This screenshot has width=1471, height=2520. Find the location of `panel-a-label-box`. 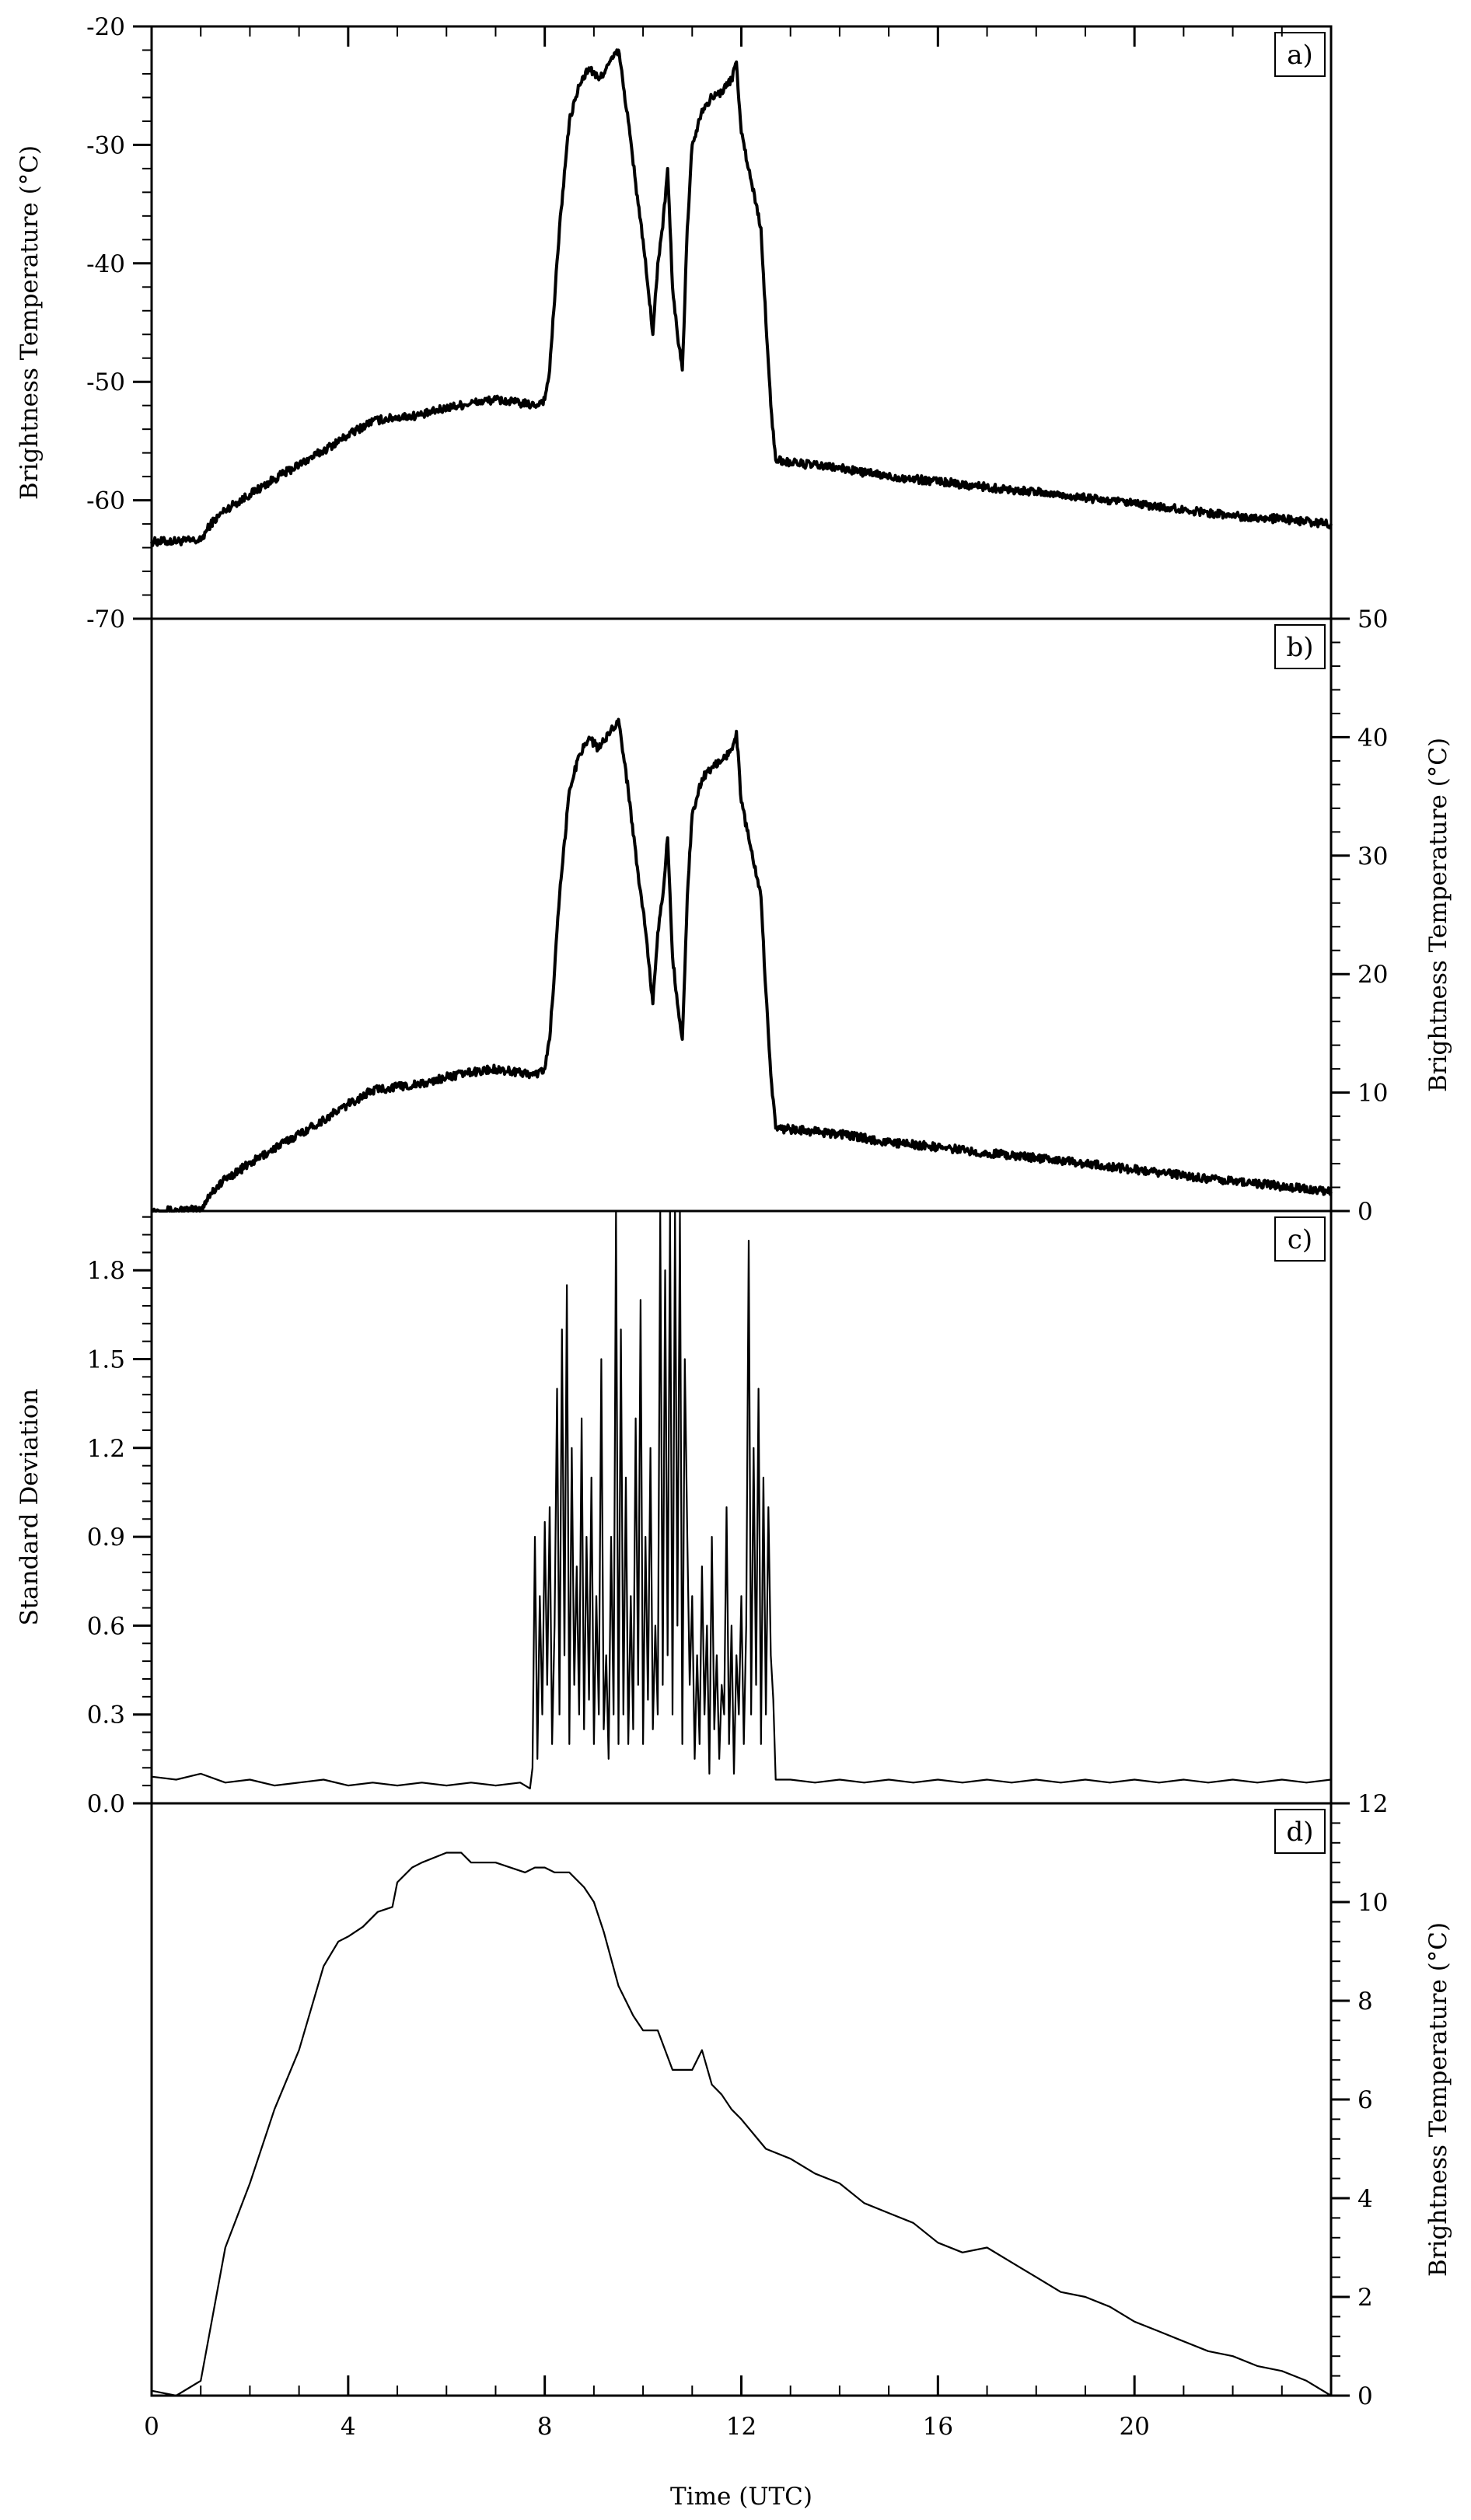

panel-a-label-box is located at coordinates (1300, 55).